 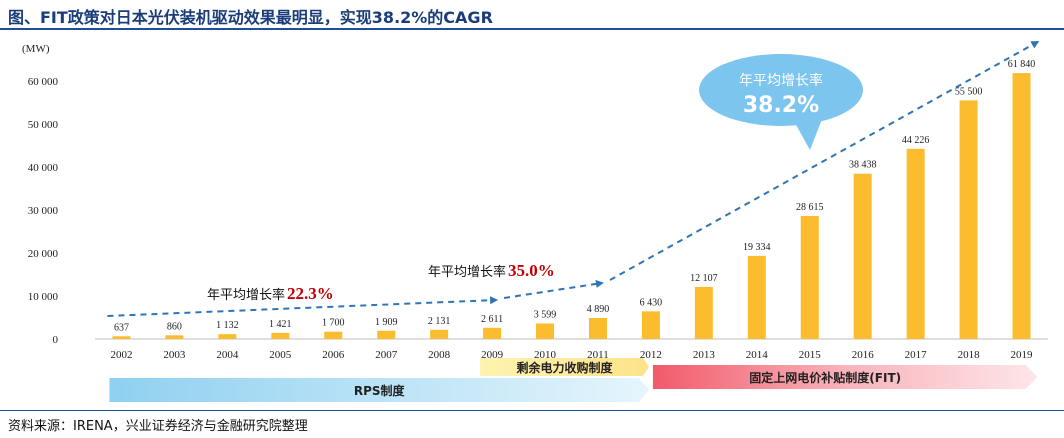 I want to click on cagr-value: 35.0%, so click(x=531, y=270).